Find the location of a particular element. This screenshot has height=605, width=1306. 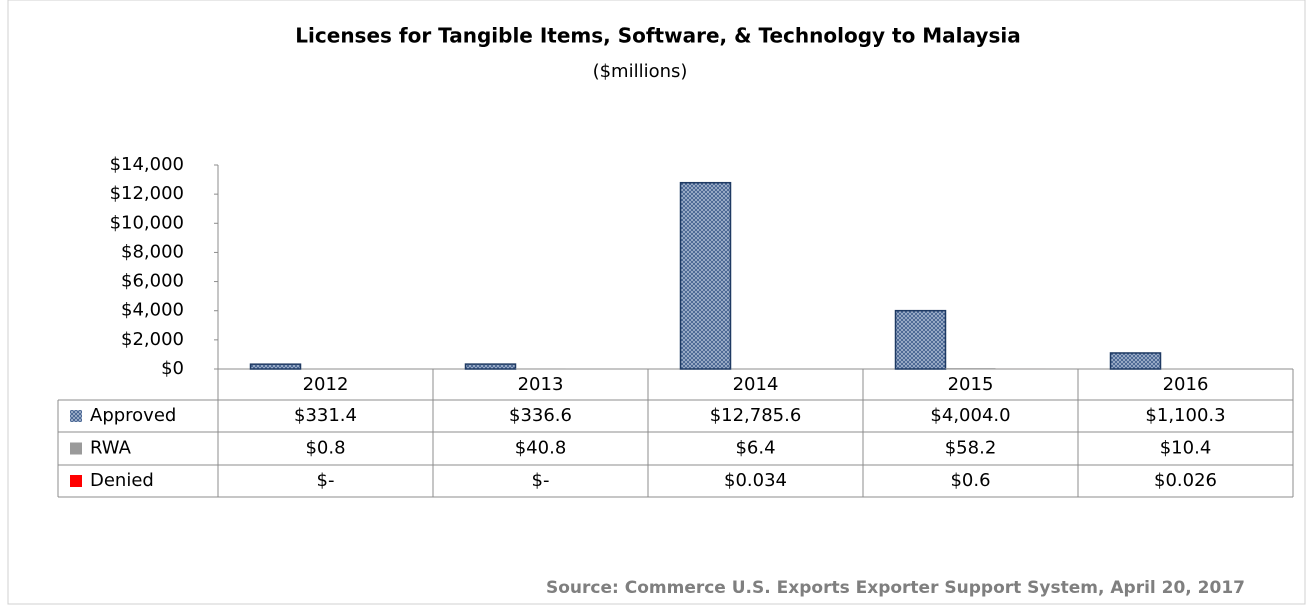

table-cell: $10.4 is located at coordinates (1186, 448).